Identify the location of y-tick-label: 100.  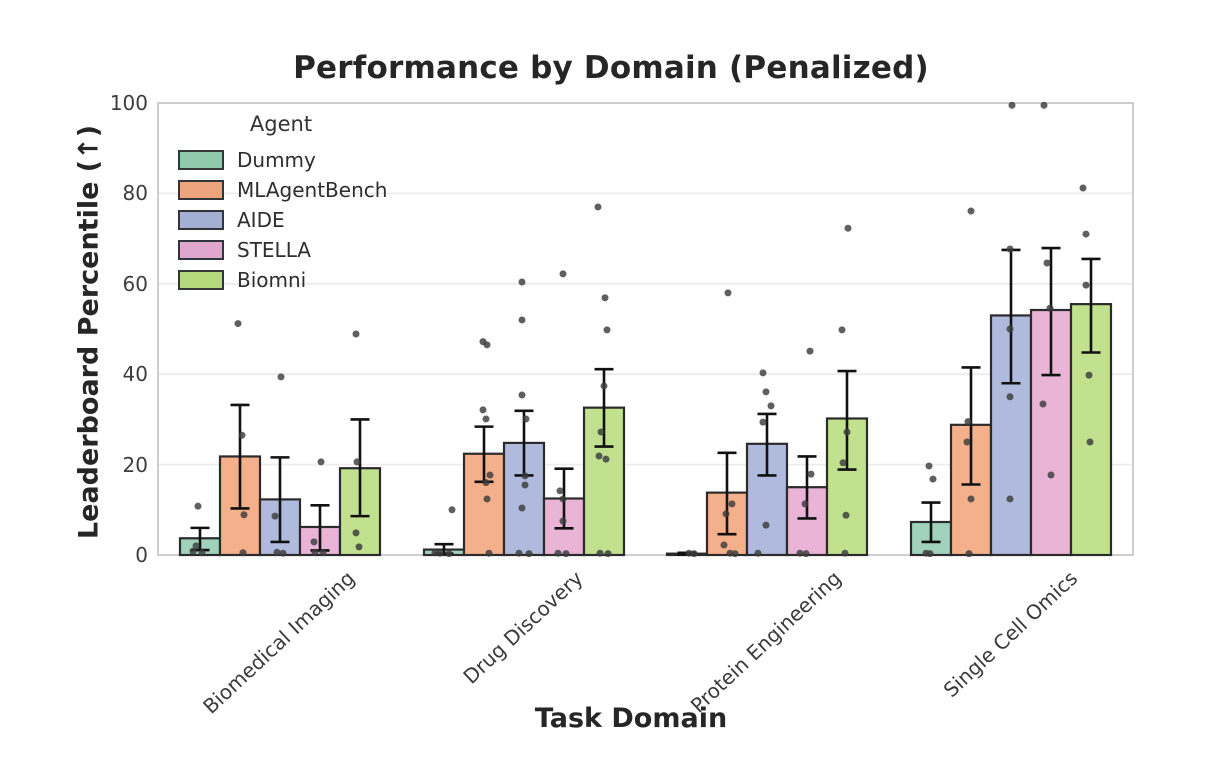
(128, 103).